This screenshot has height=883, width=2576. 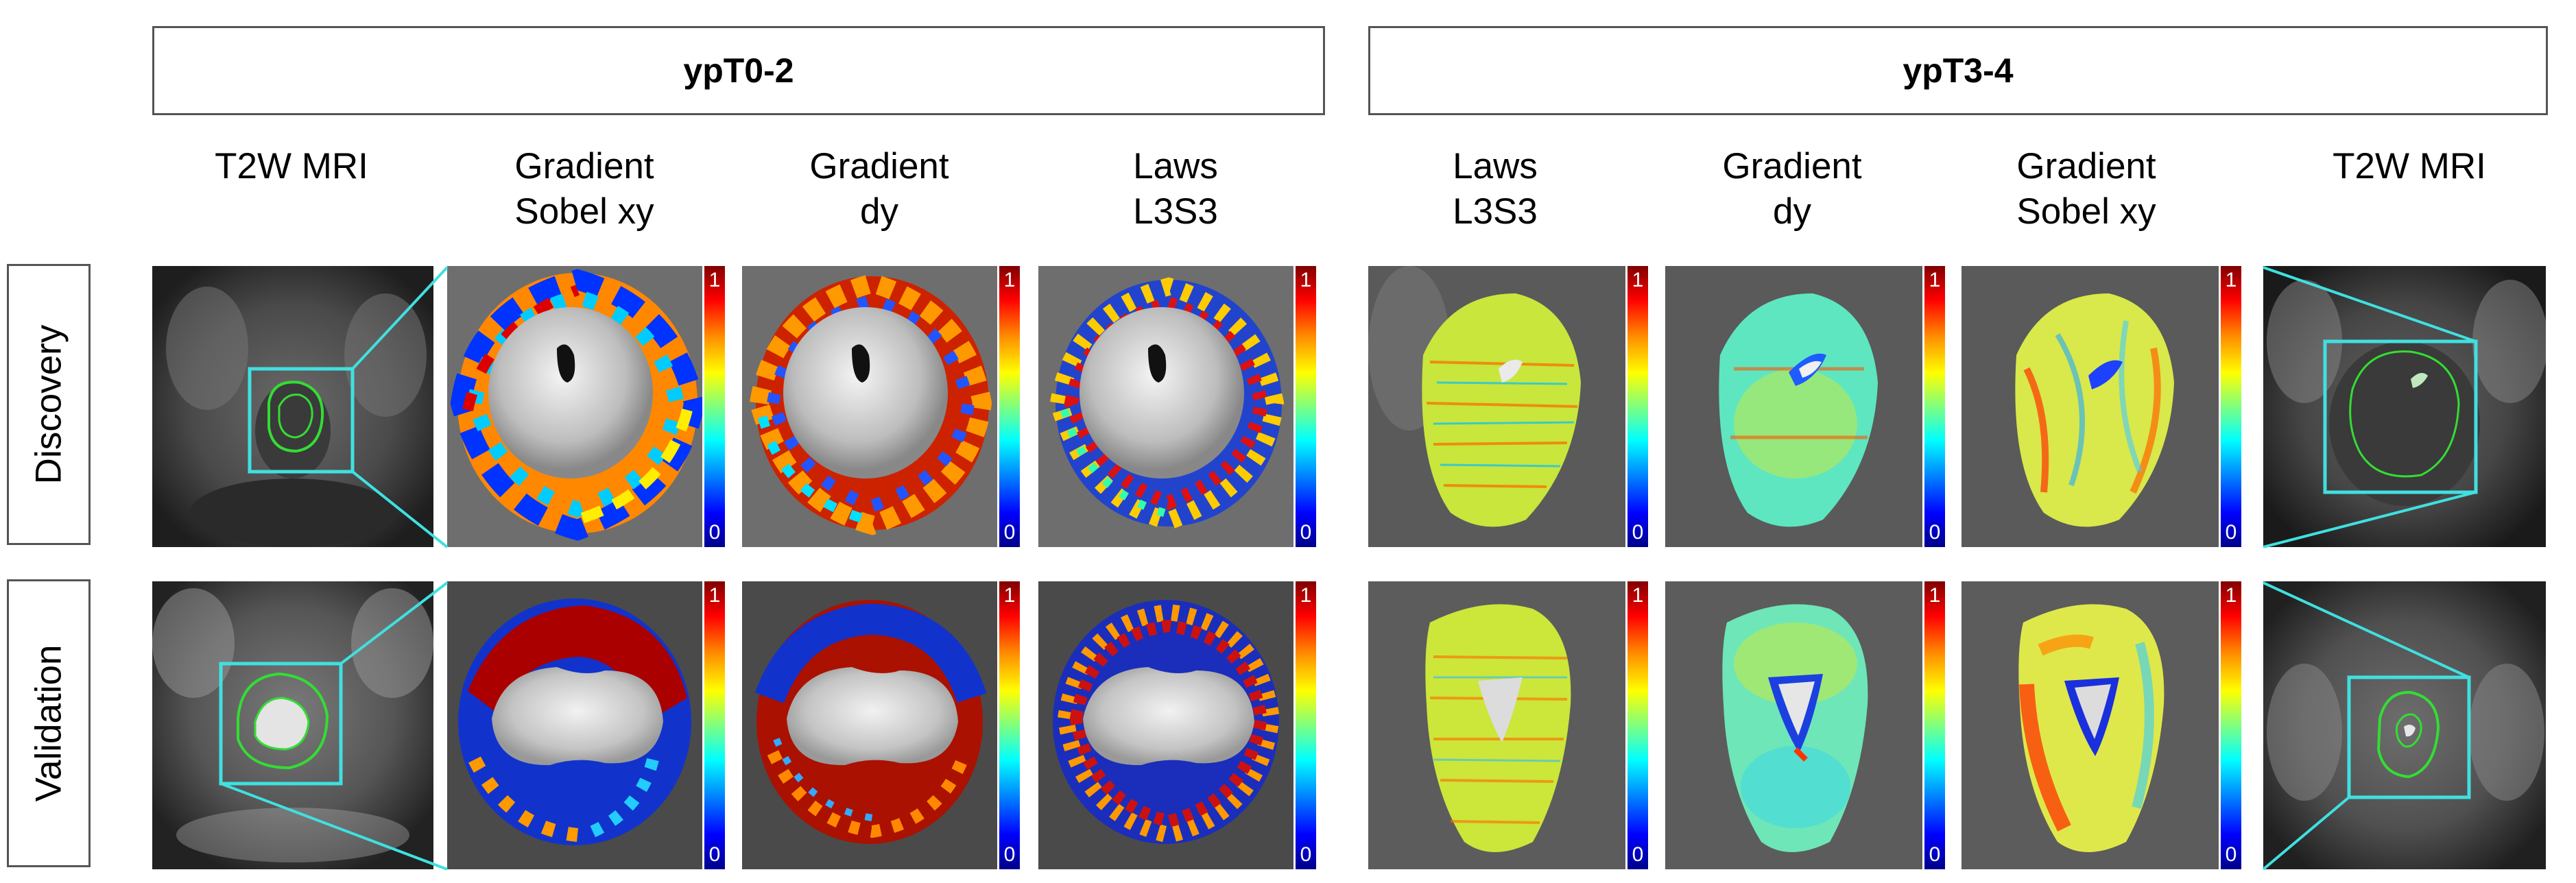 What do you see at coordinates (49, 404) in the screenshot?
I see `row-label-discovery: Discovery` at bounding box center [49, 404].